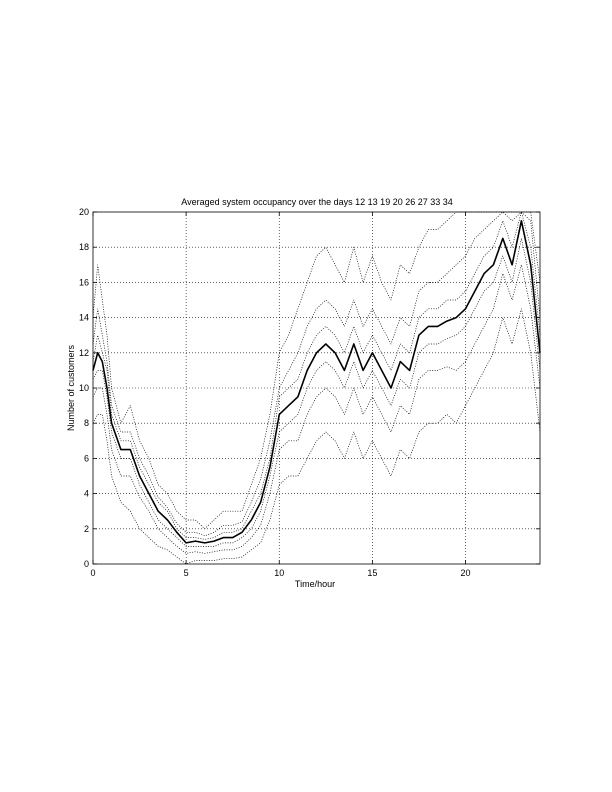 The image size is (612, 792). Describe the element at coordinates (465, 573) in the screenshot. I see `x-tick-label: 20` at that location.